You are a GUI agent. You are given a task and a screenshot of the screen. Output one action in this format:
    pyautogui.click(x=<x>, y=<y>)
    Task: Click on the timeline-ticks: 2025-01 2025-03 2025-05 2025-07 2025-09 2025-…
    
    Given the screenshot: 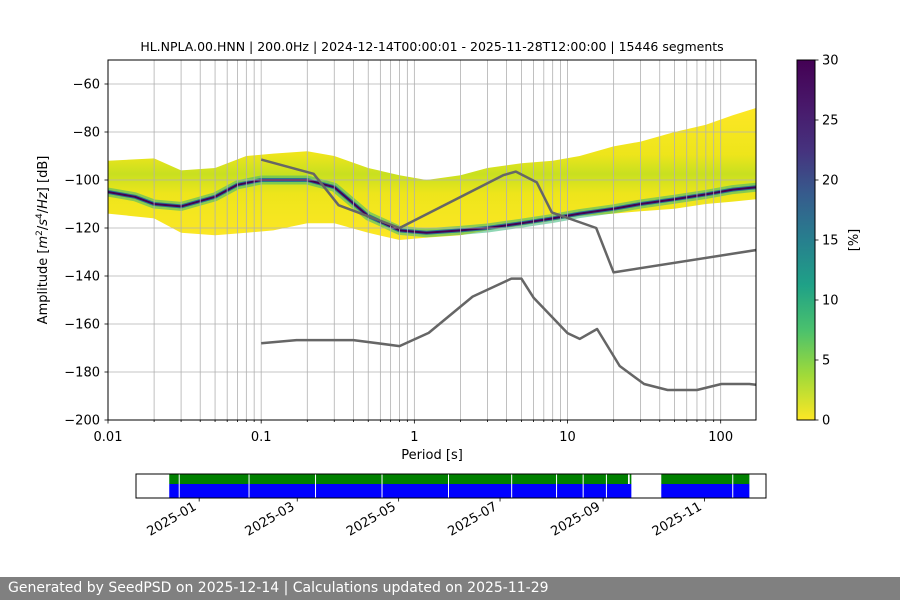 What is the action you would take?
    pyautogui.click(x=425, y=519)
    